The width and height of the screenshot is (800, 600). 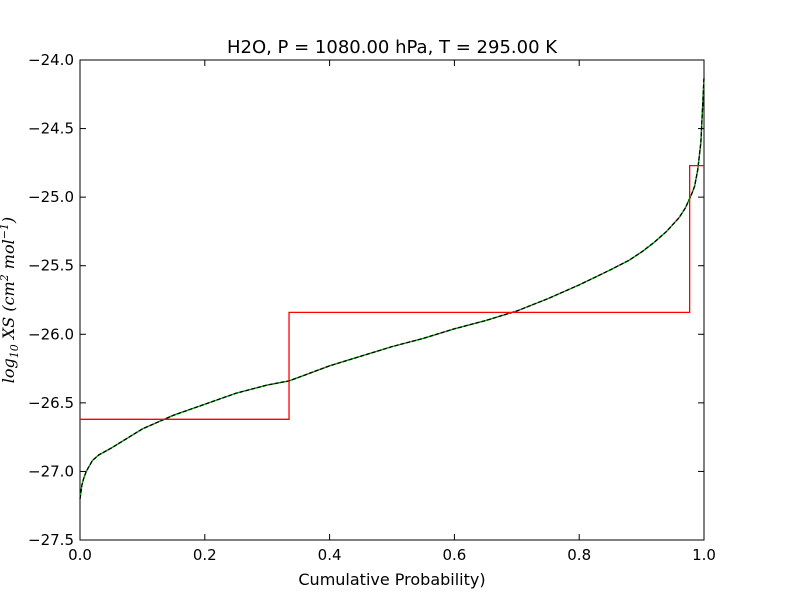 I want to click on x-axis-label: Cumulative Probability), so click(x=391, y=579).